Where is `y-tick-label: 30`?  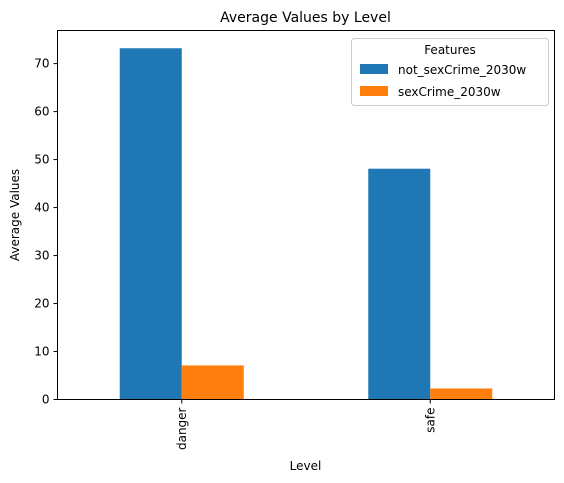 y-tick-label: 30 is located at coordinates (41, 256).